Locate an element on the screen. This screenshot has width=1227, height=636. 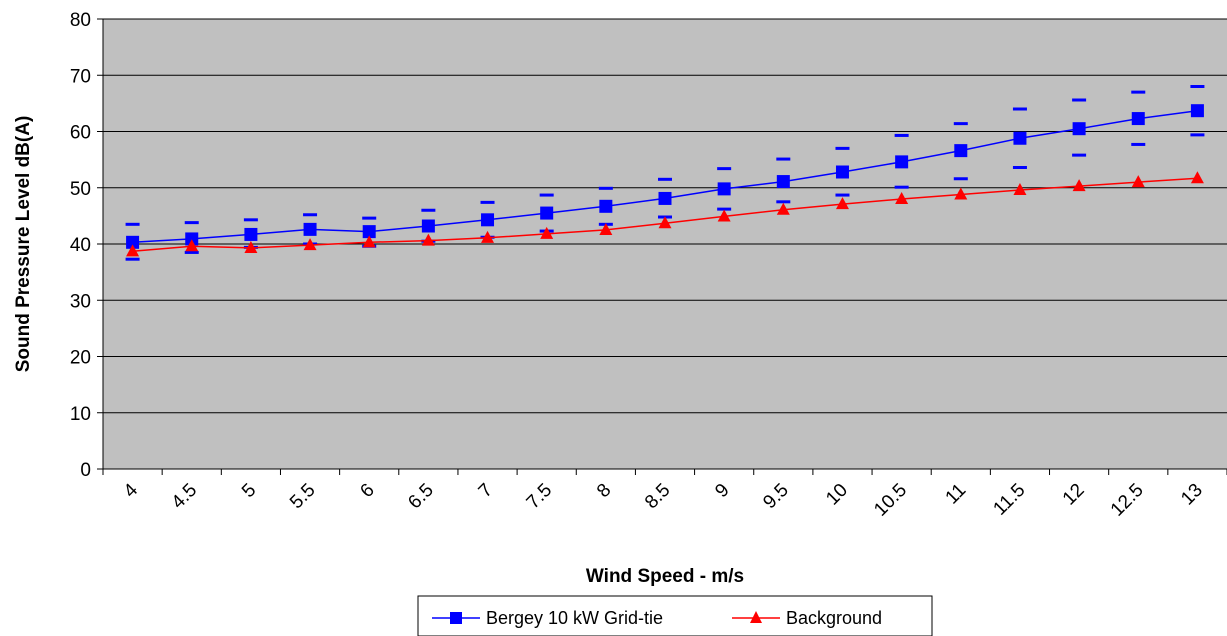
y-tick-label: 10 is located at coordinates (80, 414).